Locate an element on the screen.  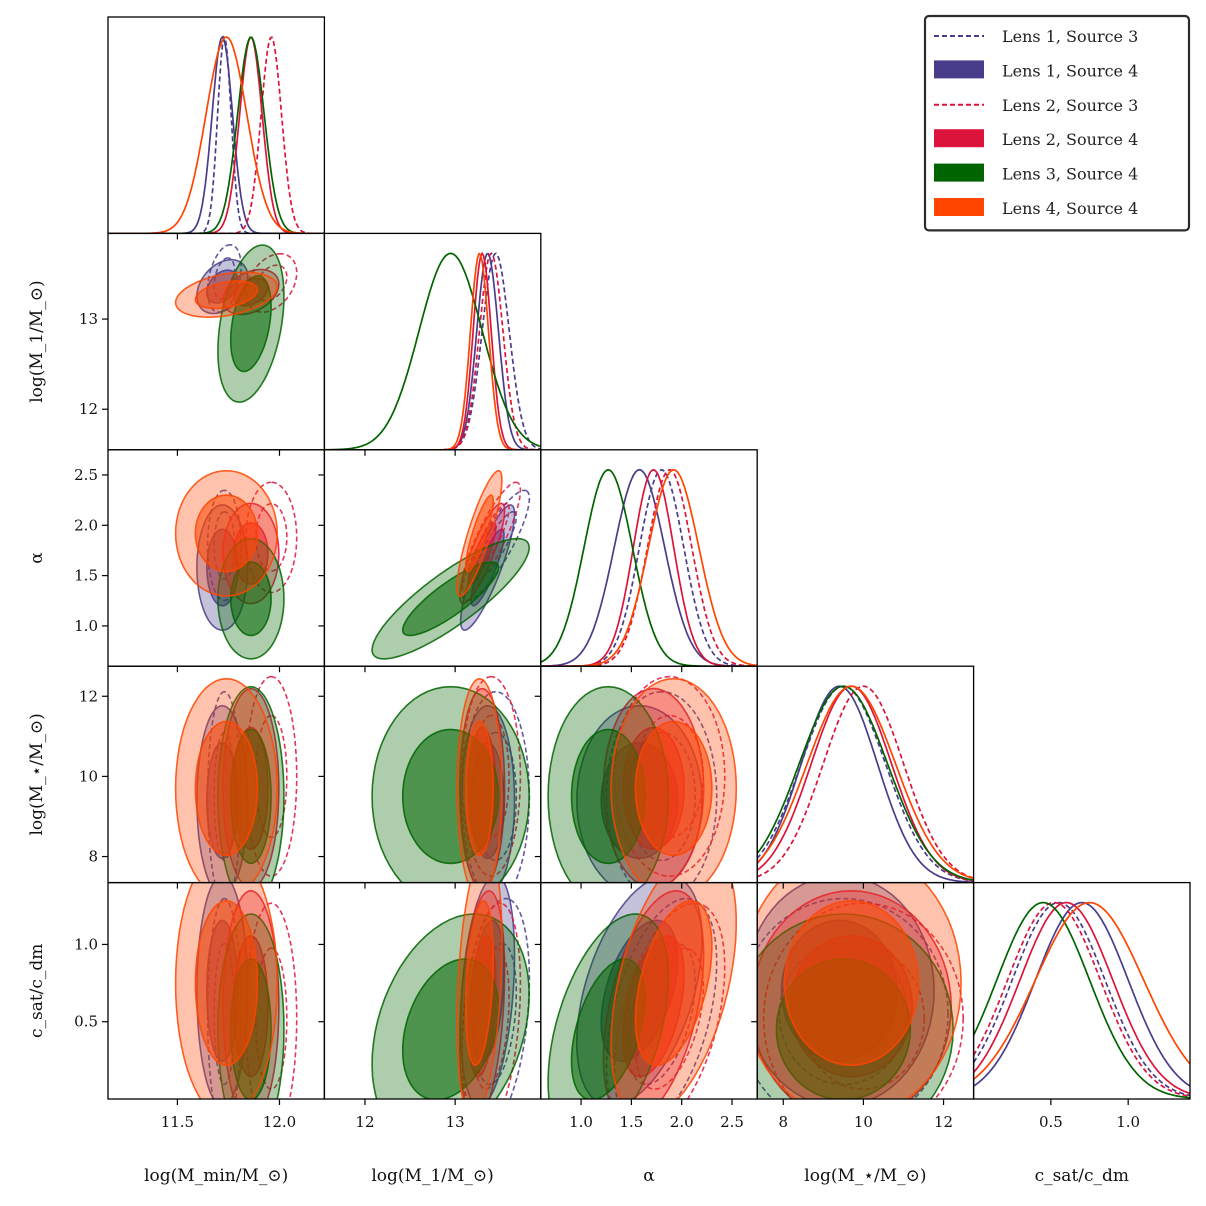
x-axis-label-csat: c_sat/c_dm is located at coordinates (1082, 1176).